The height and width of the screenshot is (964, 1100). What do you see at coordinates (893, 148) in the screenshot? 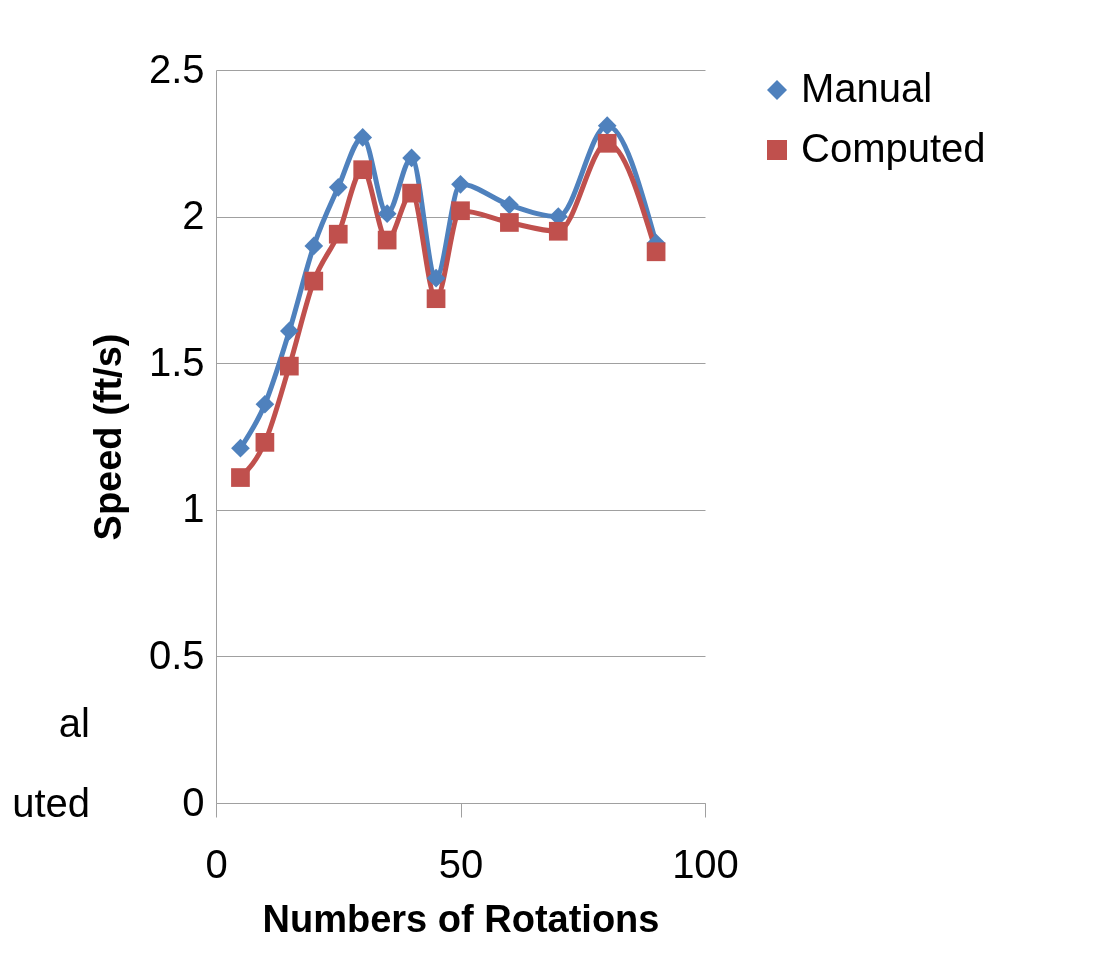
I see `legend-label: Computed` at bounding box center [893, 148].